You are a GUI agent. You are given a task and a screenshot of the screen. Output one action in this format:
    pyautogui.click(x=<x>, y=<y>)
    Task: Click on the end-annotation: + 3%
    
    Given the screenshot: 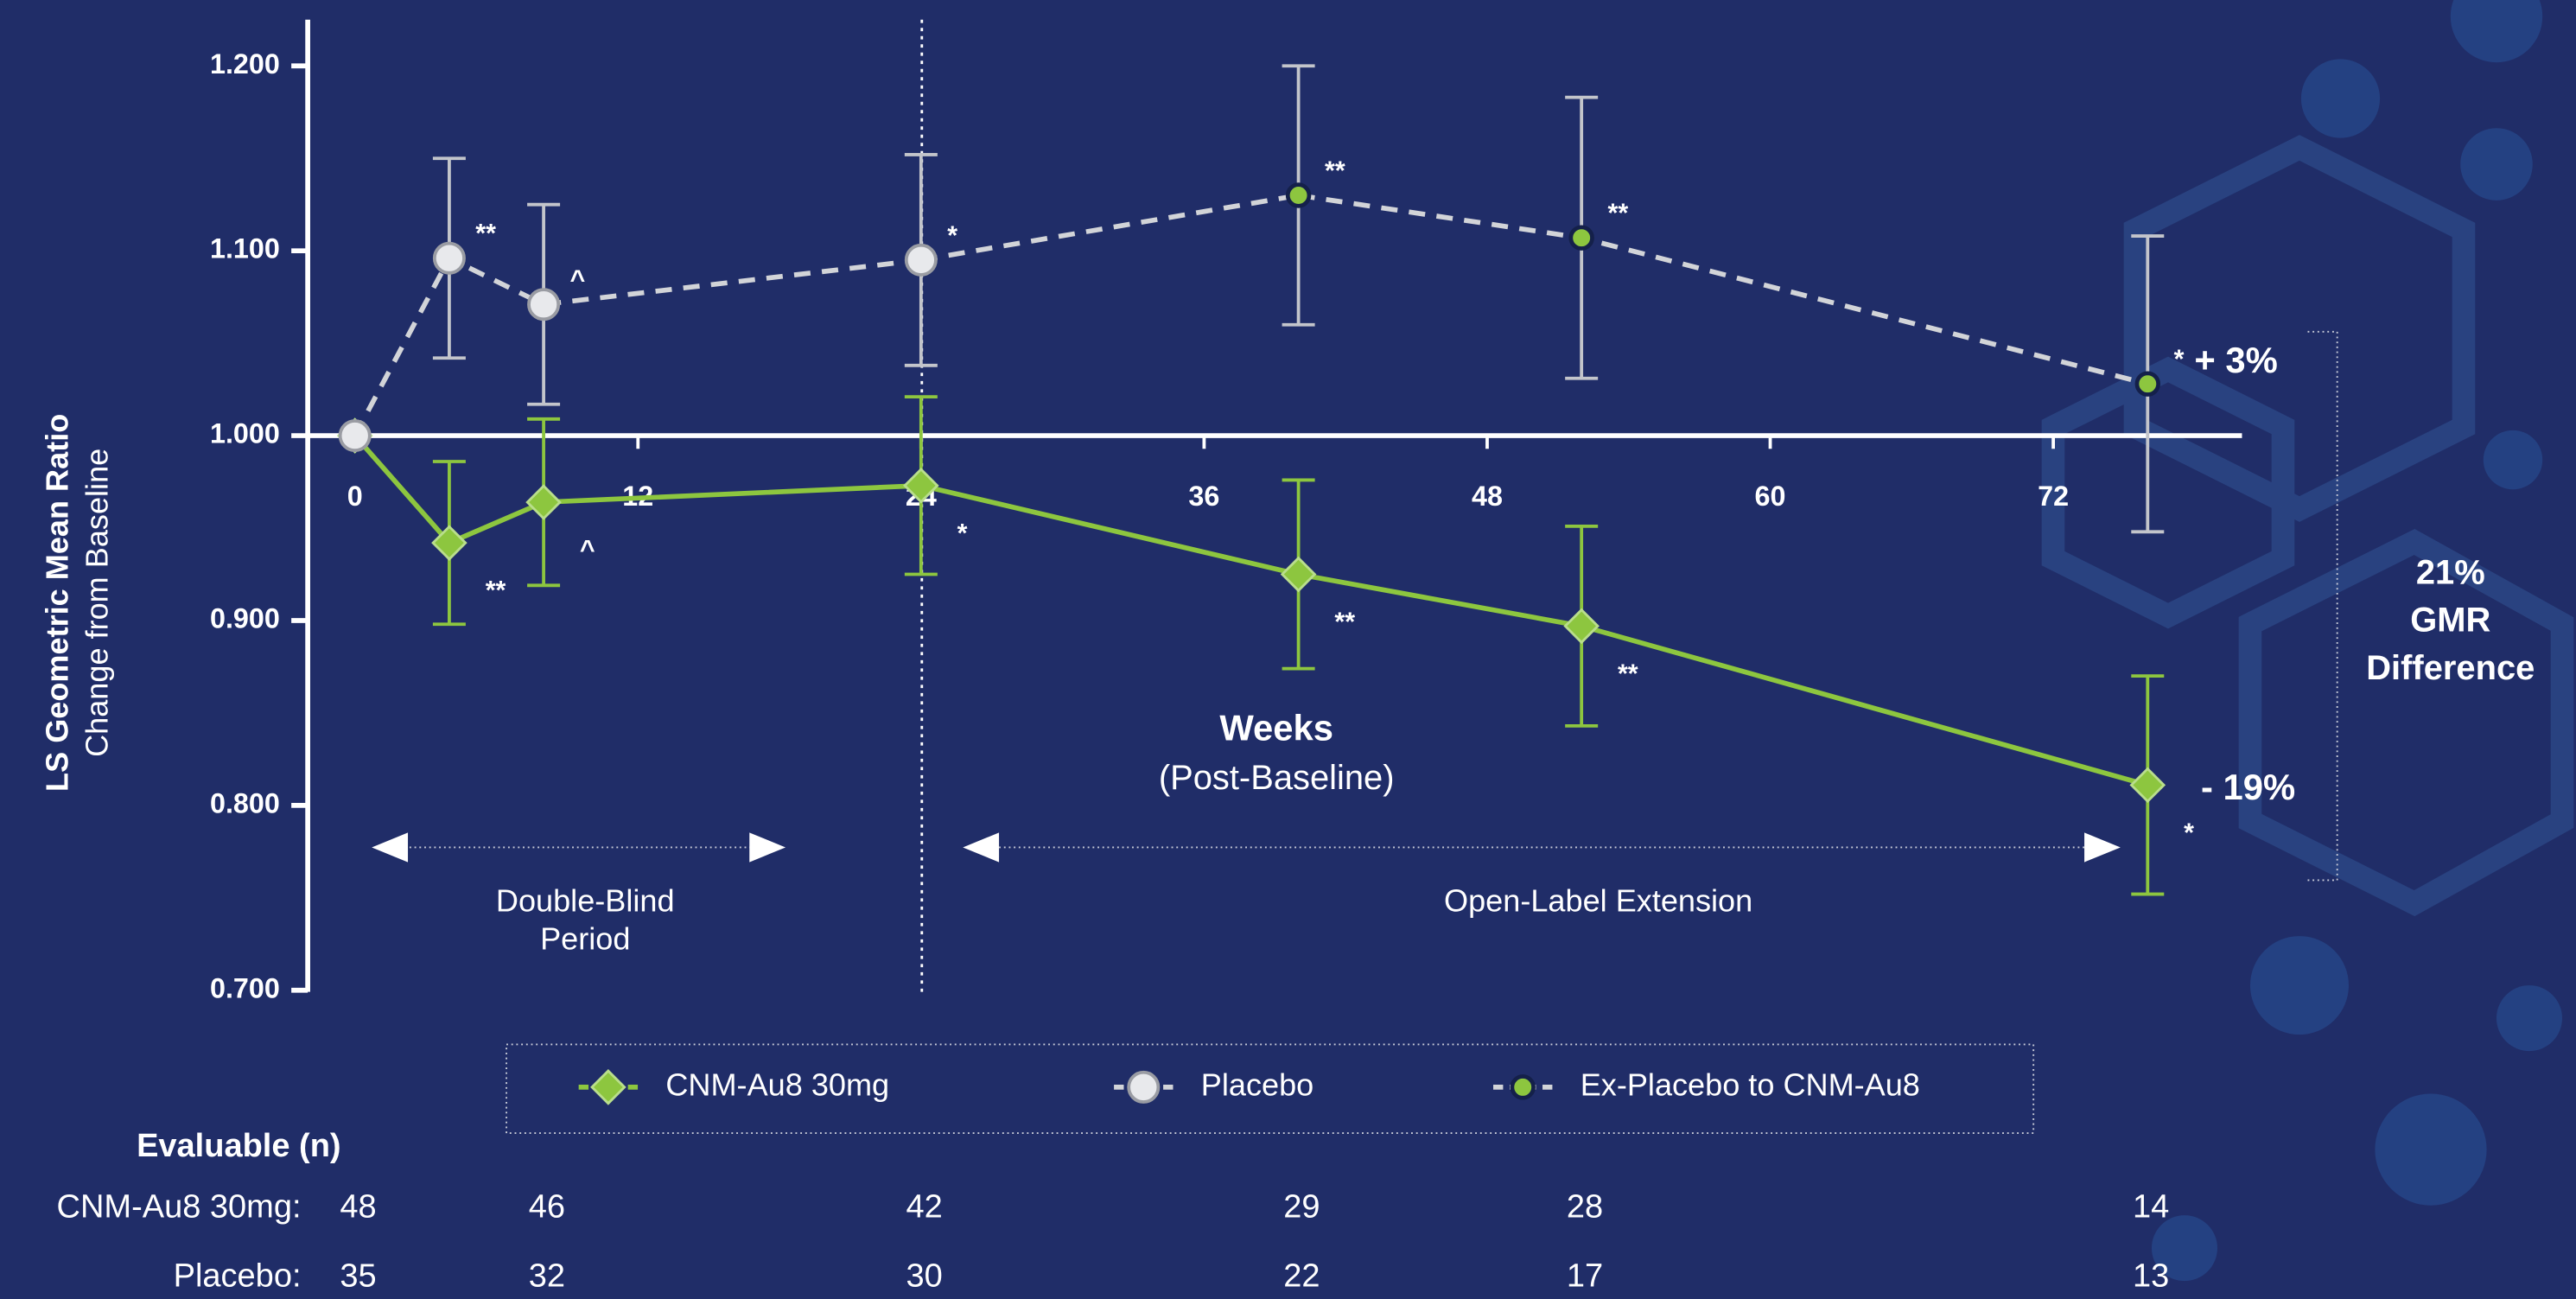 What is the action you would take?
    pyautogui.click(x=2236, y=360)
    